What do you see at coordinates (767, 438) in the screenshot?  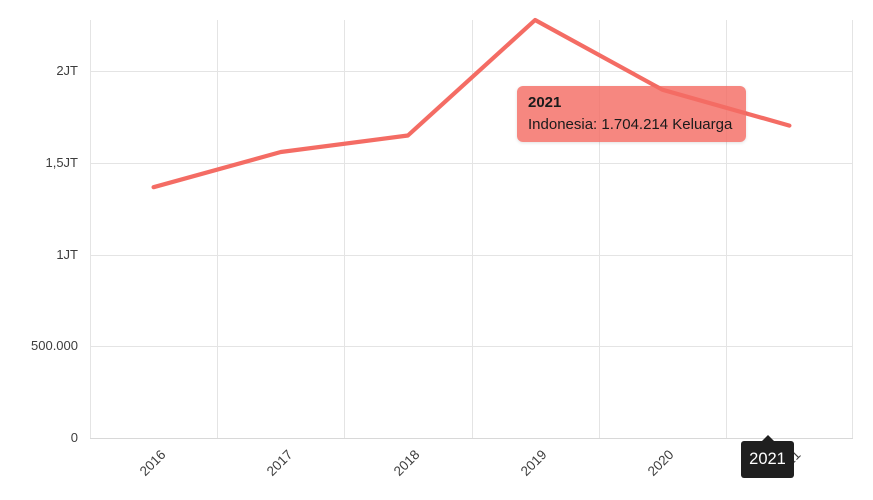 I see `caret-up-icon` at bounding box center [767, 438].